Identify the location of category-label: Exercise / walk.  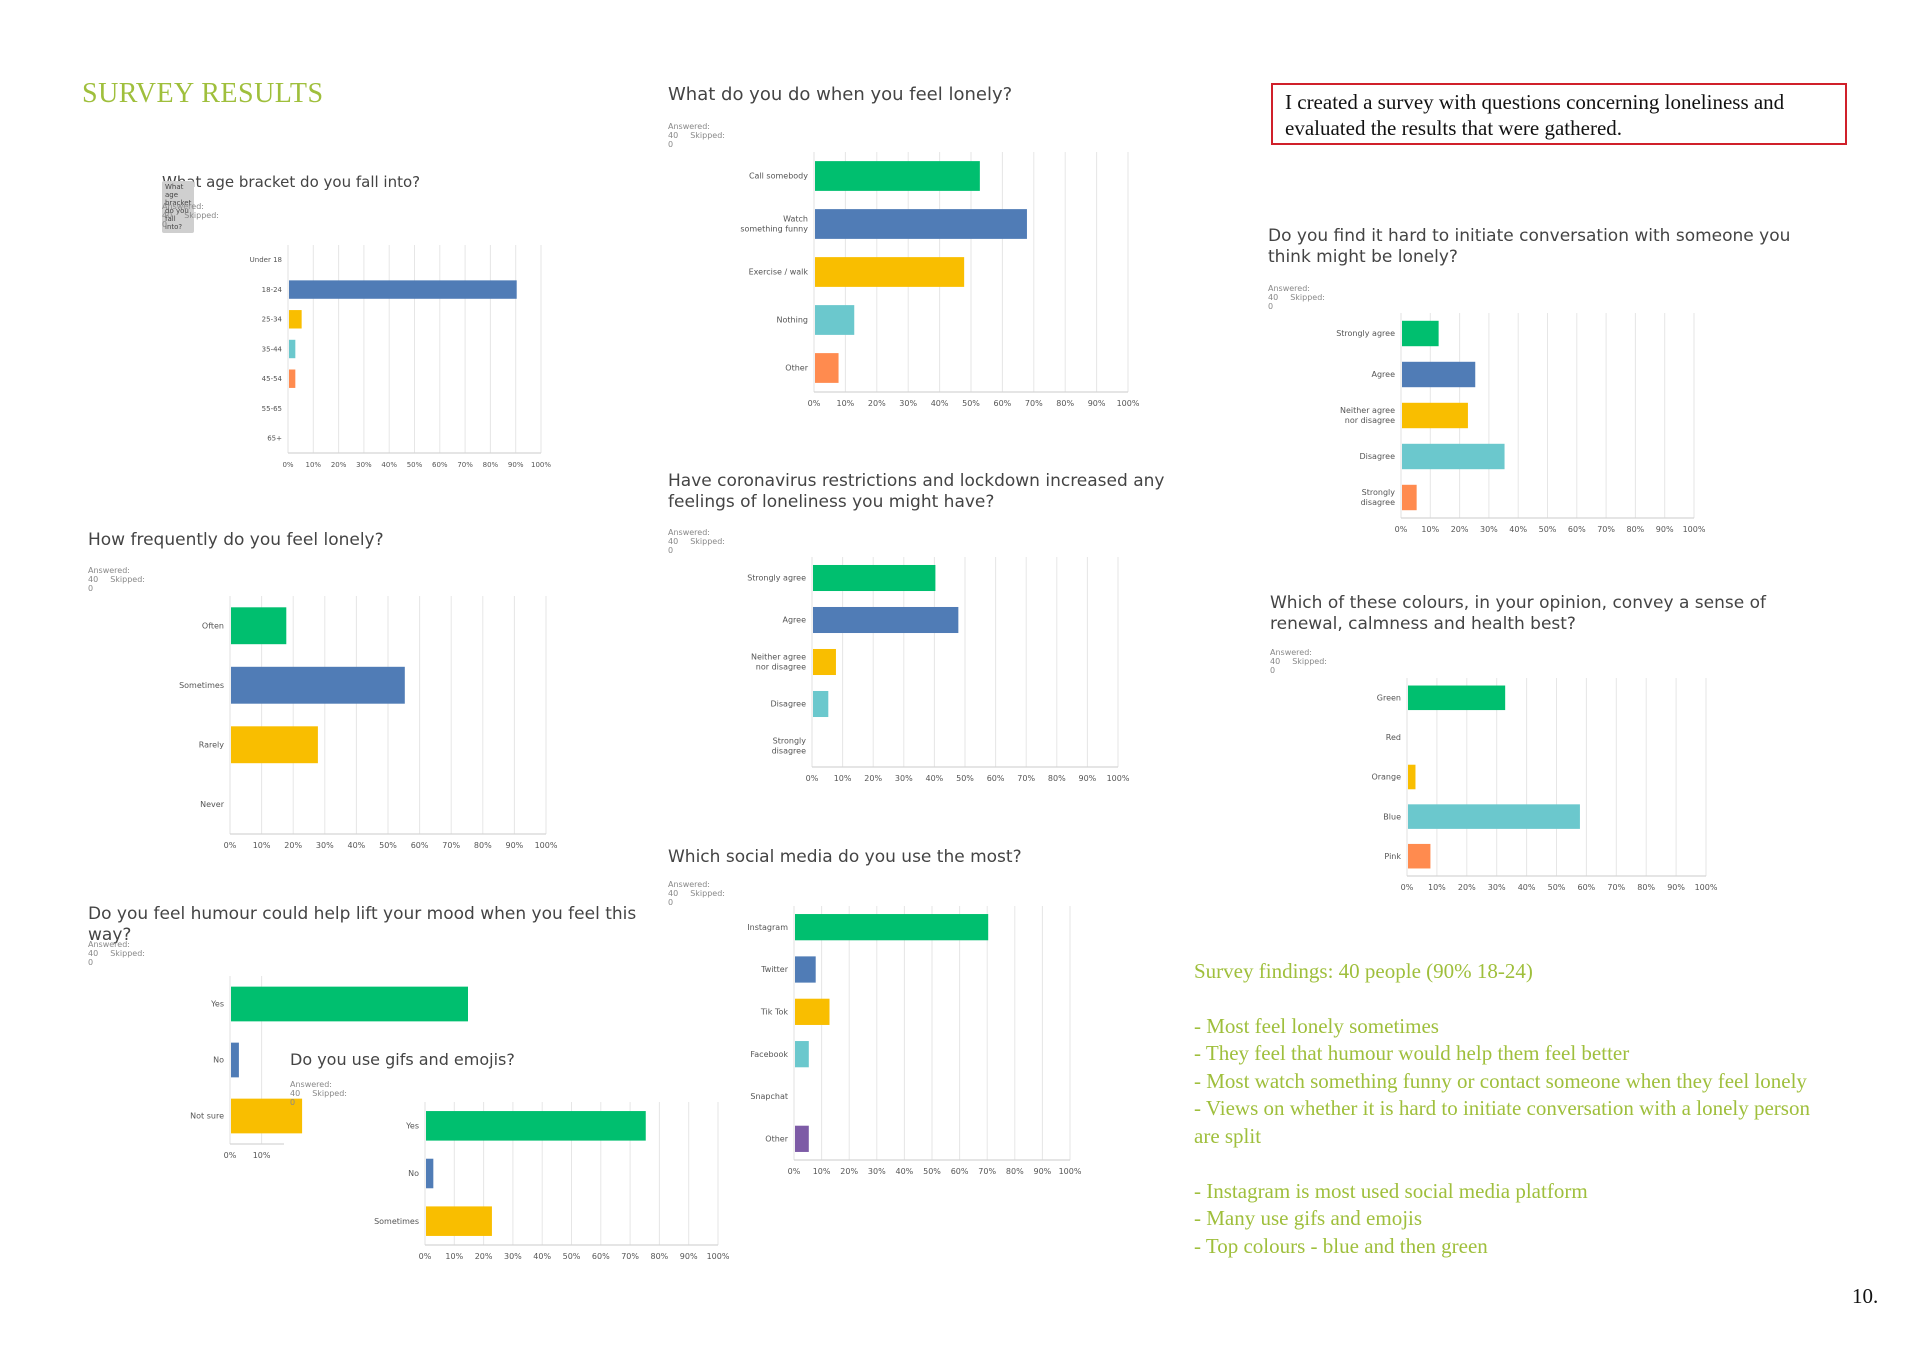
(779, 272).